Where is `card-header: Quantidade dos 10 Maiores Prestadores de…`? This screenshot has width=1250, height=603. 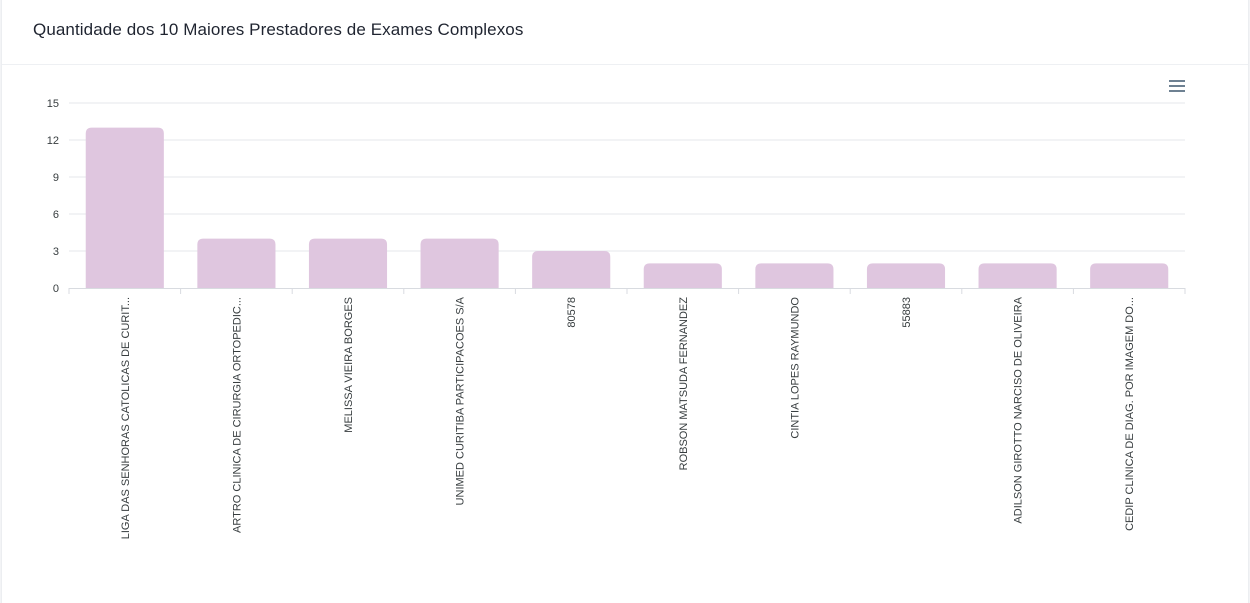
card-header: Quantidade dos 10 Maiores Prestadores de… is located at coordinates (625, 32).